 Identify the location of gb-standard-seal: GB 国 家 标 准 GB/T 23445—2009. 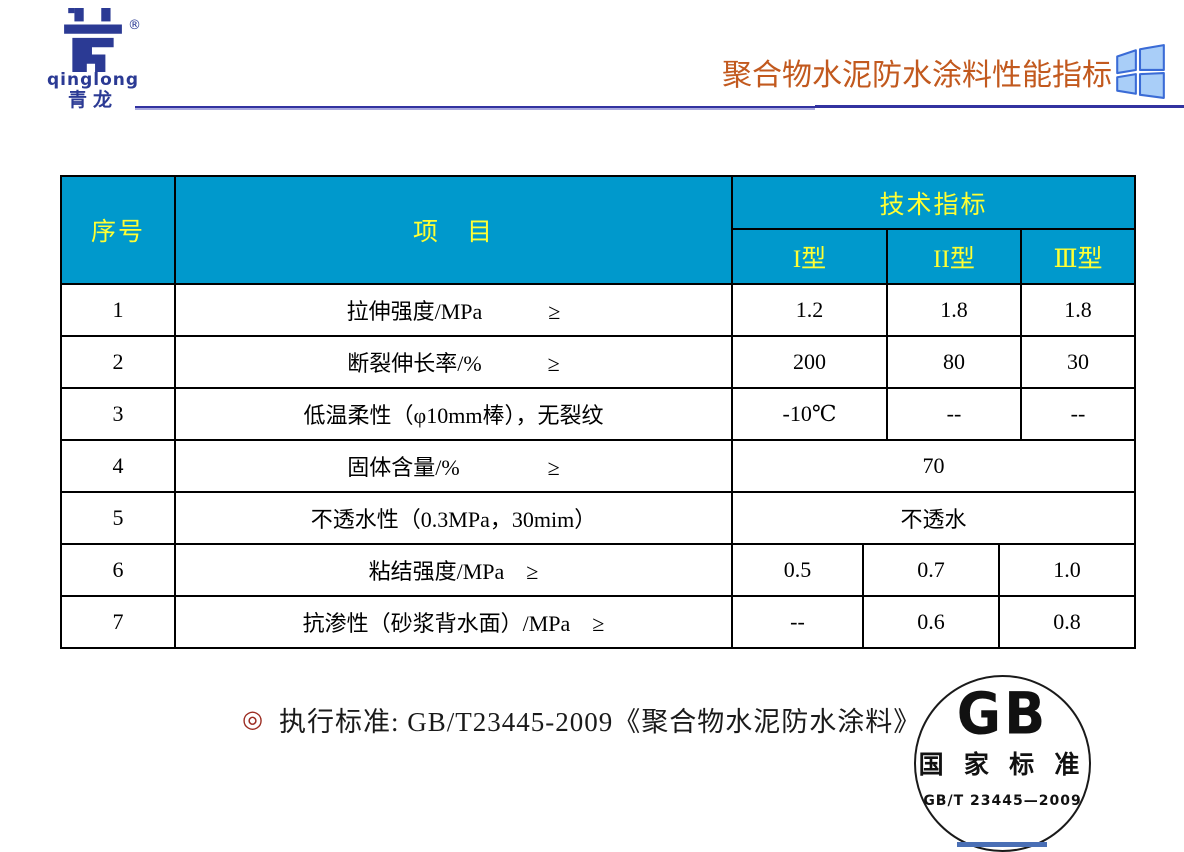
(1002, 763).